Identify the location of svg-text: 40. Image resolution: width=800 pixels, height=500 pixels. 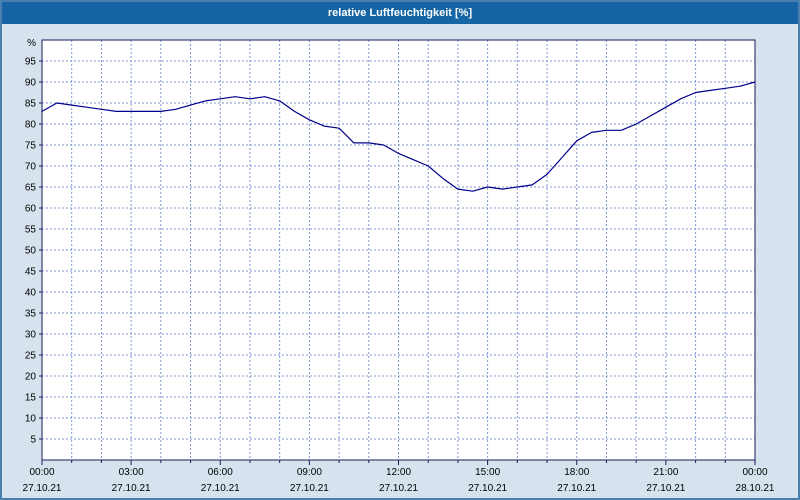
(31, 293).